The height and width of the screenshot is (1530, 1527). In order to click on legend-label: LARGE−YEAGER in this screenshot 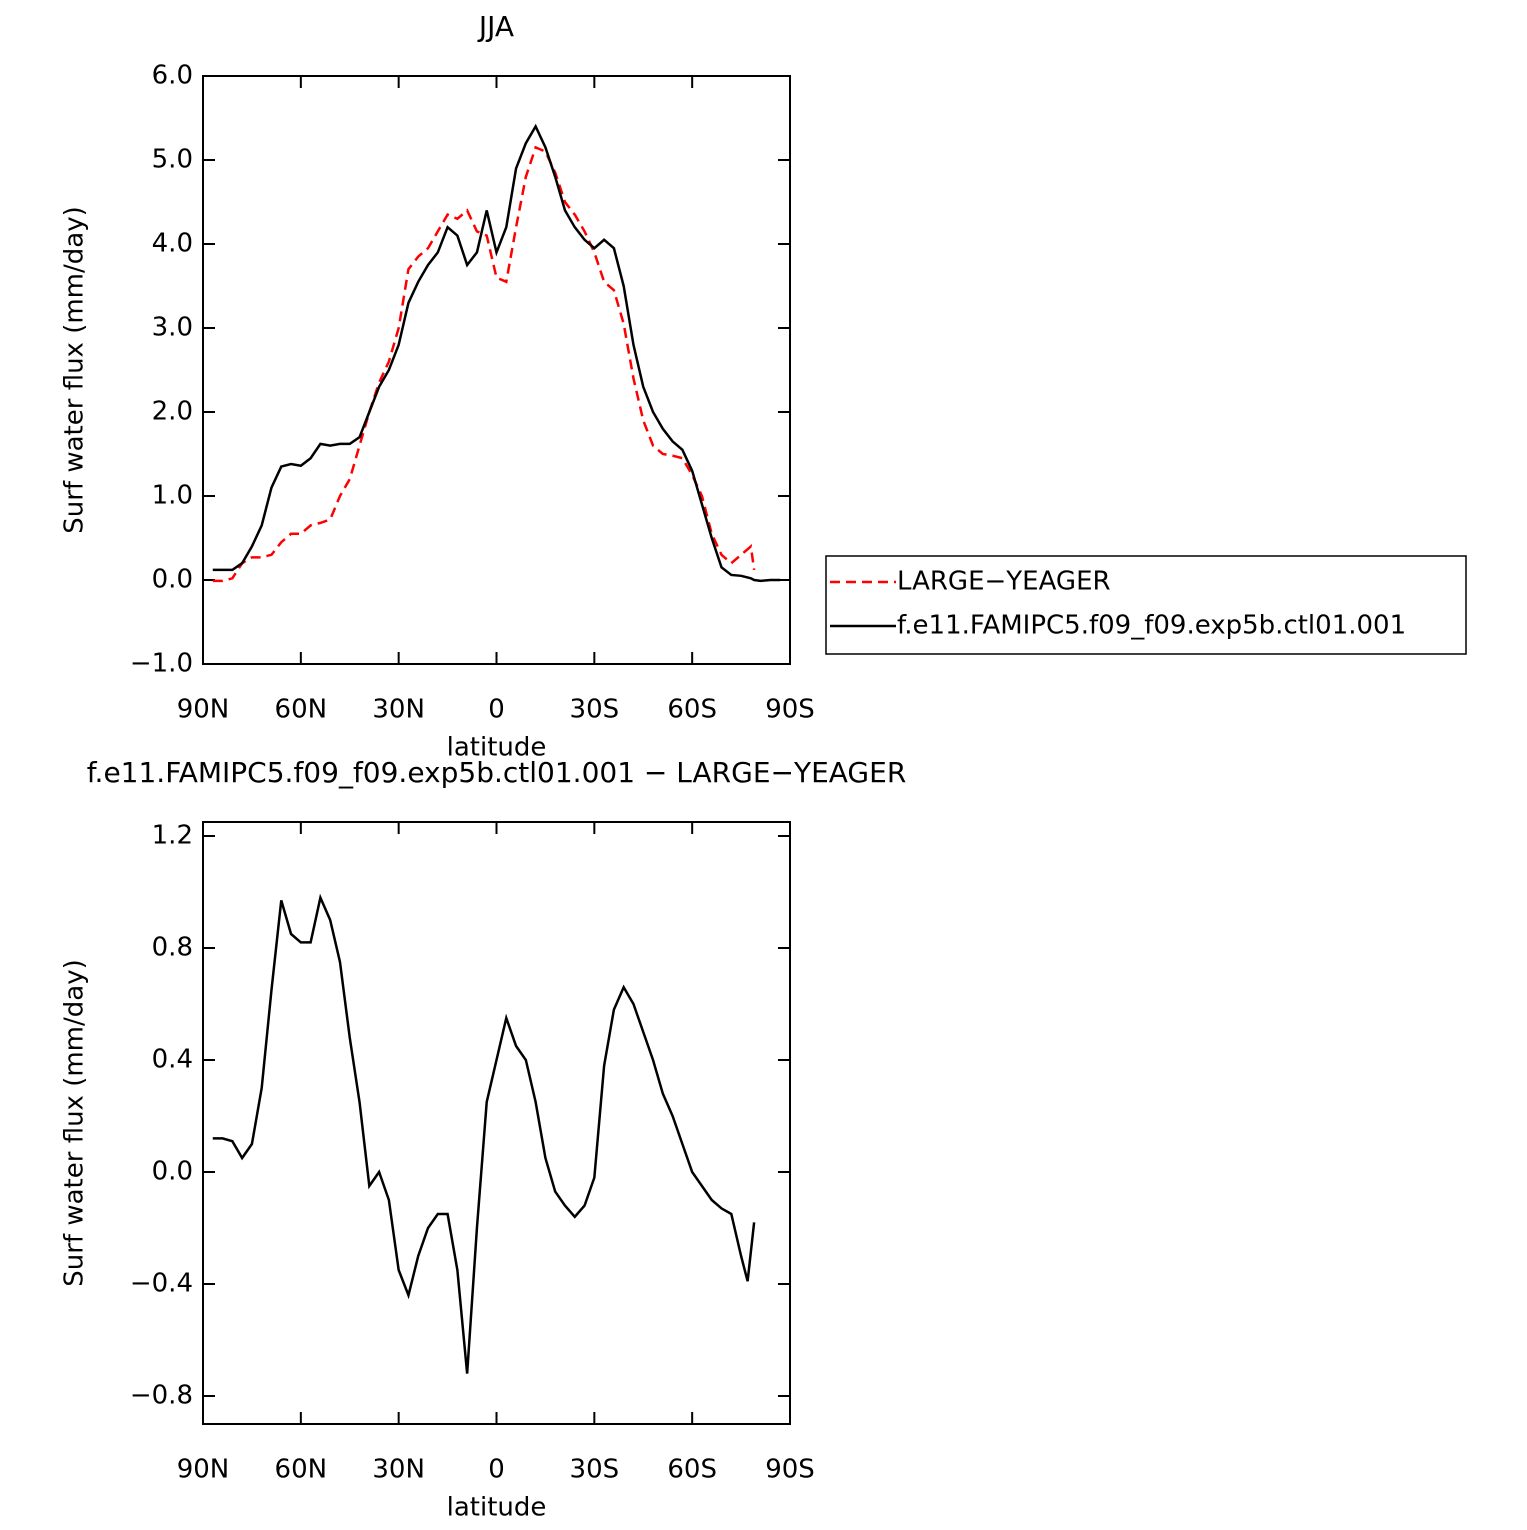, I will do `click(1004, 582)`.